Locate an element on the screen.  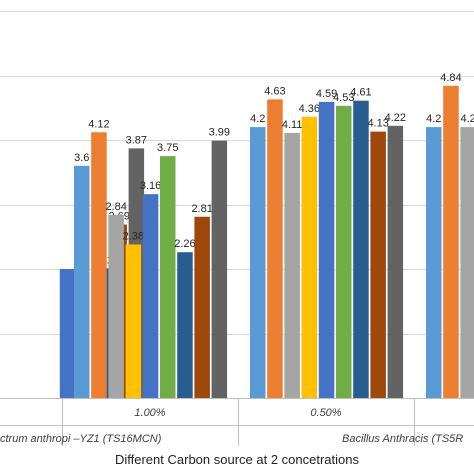
data-label: 2.38 is located at coordinates (133, 236).